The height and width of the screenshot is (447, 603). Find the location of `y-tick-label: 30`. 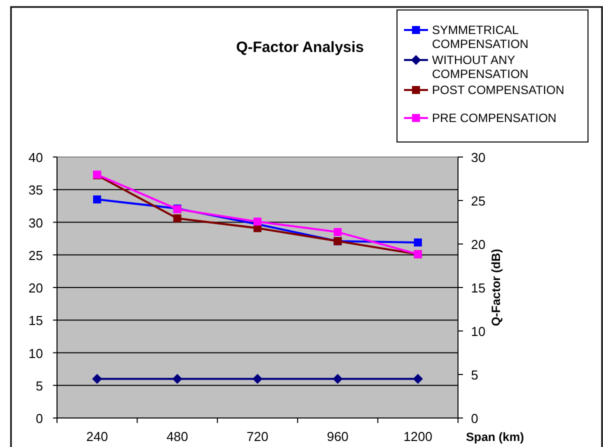

y-tick-label: 30 is located at coordinates (35, 222).